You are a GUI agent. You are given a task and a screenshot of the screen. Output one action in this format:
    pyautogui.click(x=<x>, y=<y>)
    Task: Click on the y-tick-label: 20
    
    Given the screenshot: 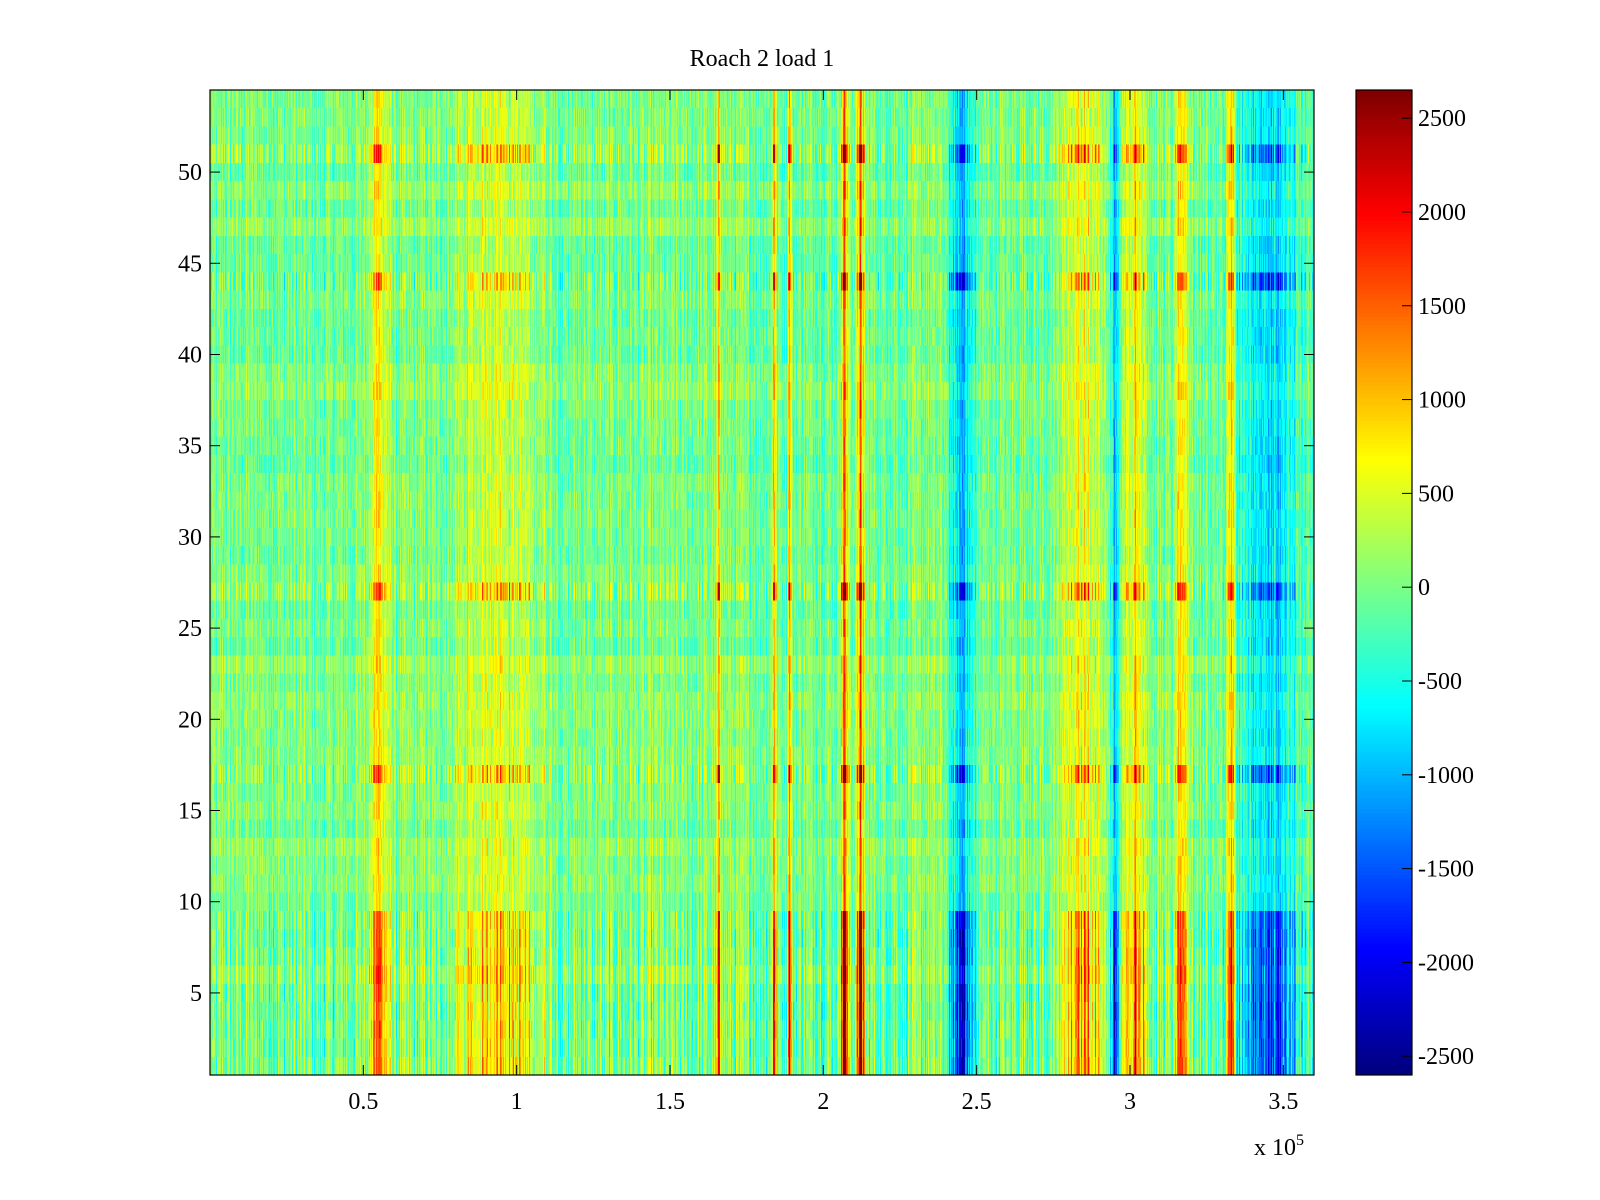 What is the action you would take?
    pyautogui.click(x=190, y=720)
    